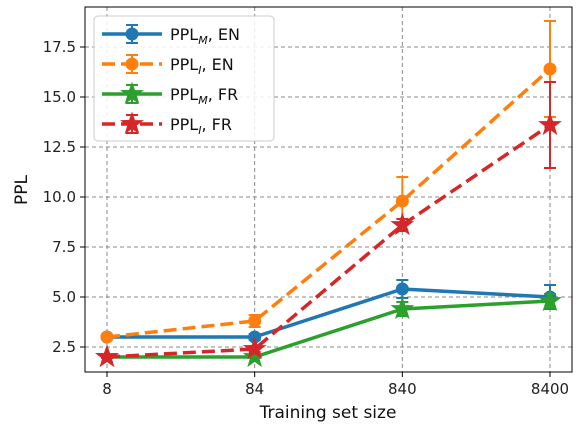 The height and width of the screenshot is (430, 576). What do you see at coordinates (59, 47) in the screenshot?
I see `y-tick-label: 17.5` at bounding box center [59, 47].